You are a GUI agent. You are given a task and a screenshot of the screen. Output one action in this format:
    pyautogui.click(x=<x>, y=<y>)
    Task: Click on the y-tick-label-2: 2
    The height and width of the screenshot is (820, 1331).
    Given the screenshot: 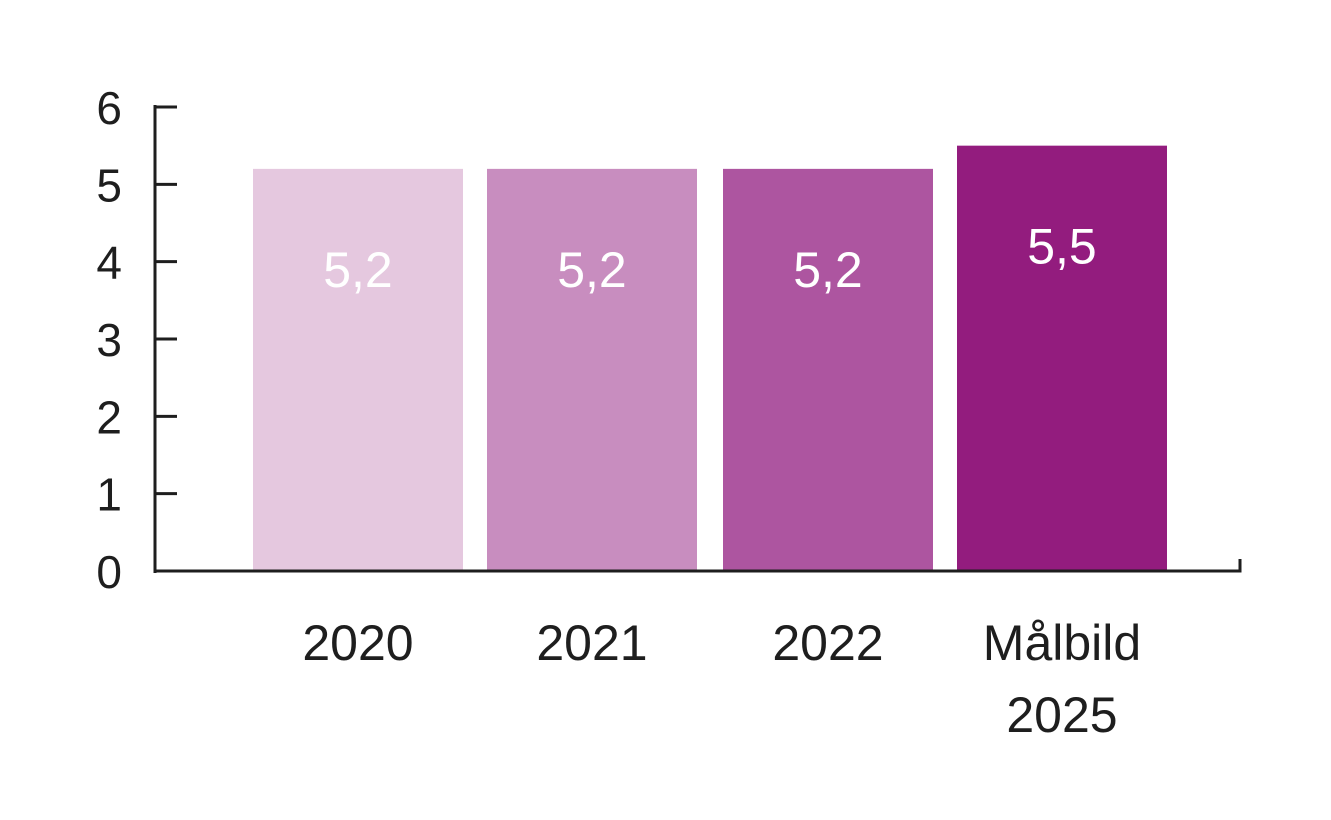 What is the action you would take?
    pyautogui.click(x=109, y=417)
    